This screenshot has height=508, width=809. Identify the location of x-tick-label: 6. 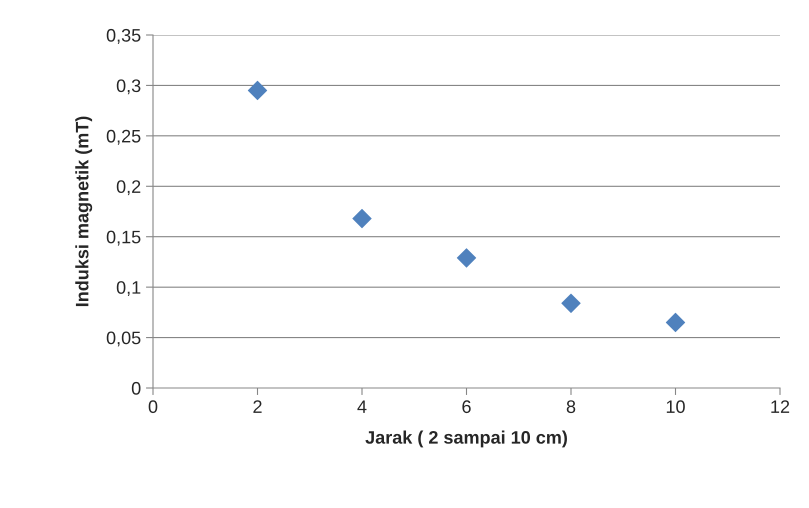
(466, 407).